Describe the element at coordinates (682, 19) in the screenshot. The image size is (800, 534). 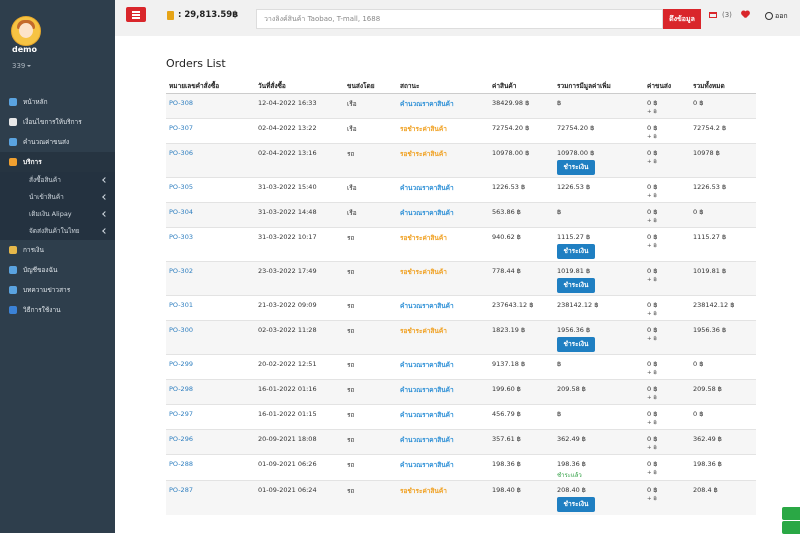
I see `fetch-button: ดึงข้อมูล` at that location.